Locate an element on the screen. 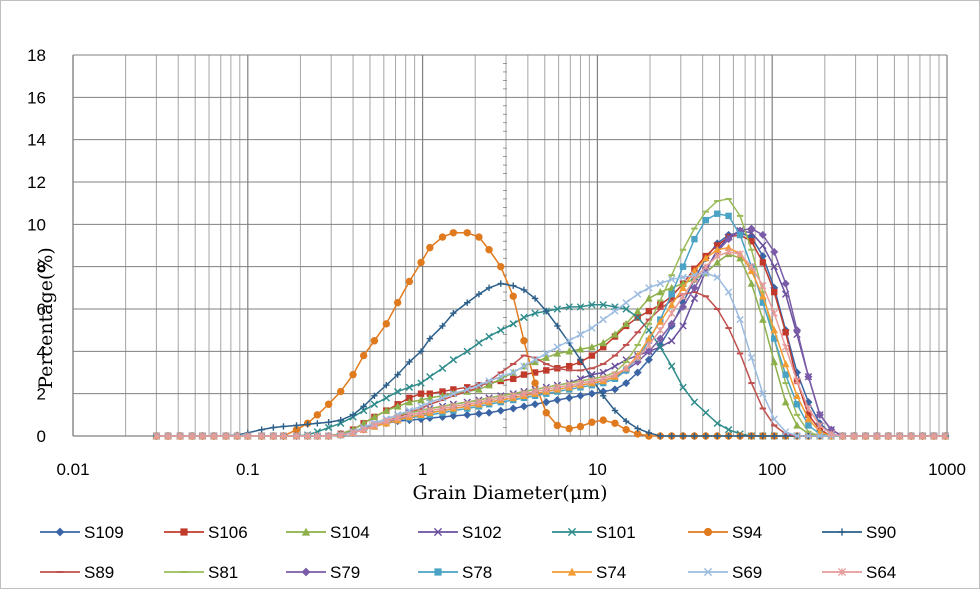 The height and width of the screenshot is (589, 980). legend-label: S109 is located at coordinates (104, 532).